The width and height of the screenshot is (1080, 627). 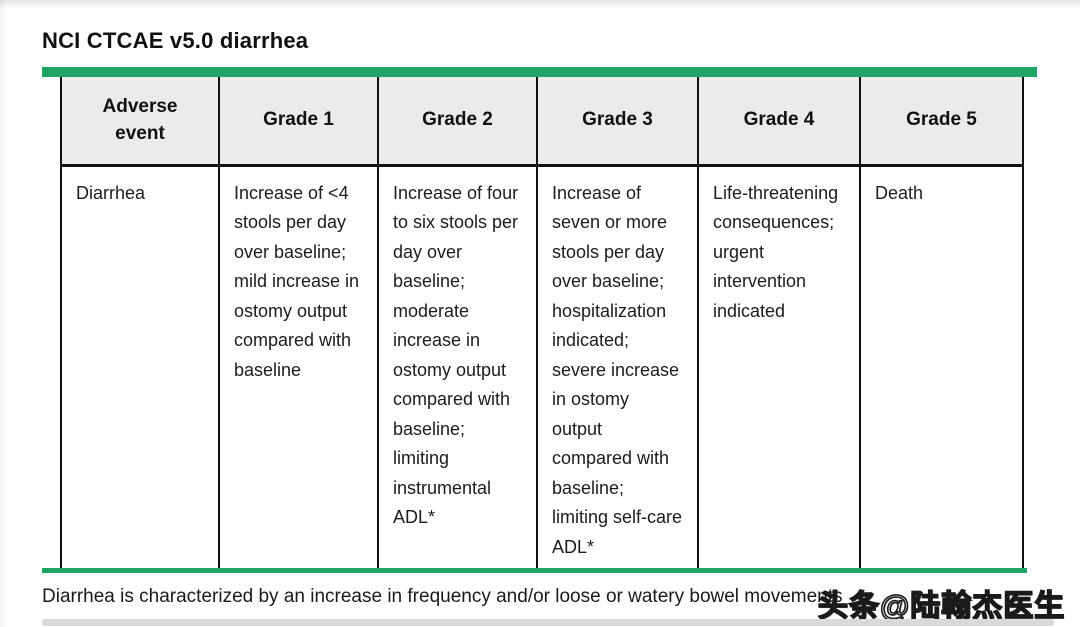 I want to click on bottom-gray-divider, so click(x=548, y=622).